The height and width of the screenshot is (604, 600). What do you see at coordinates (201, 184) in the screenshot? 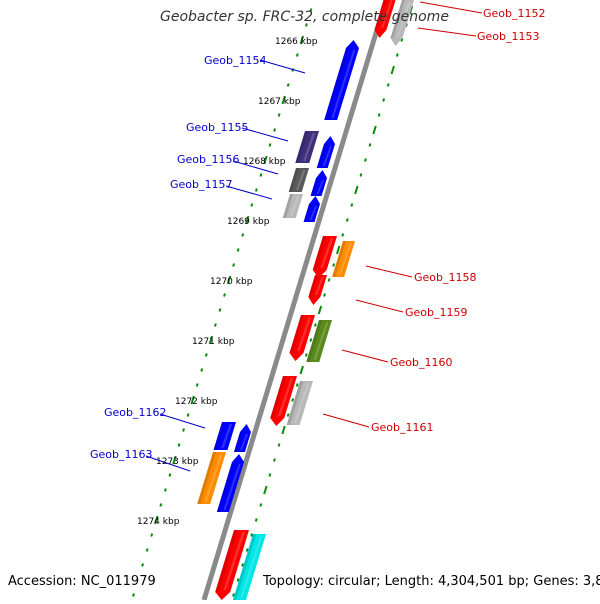
I see `gene-label-geob-1157: Geob_1157` at bounding box center [201, 184].